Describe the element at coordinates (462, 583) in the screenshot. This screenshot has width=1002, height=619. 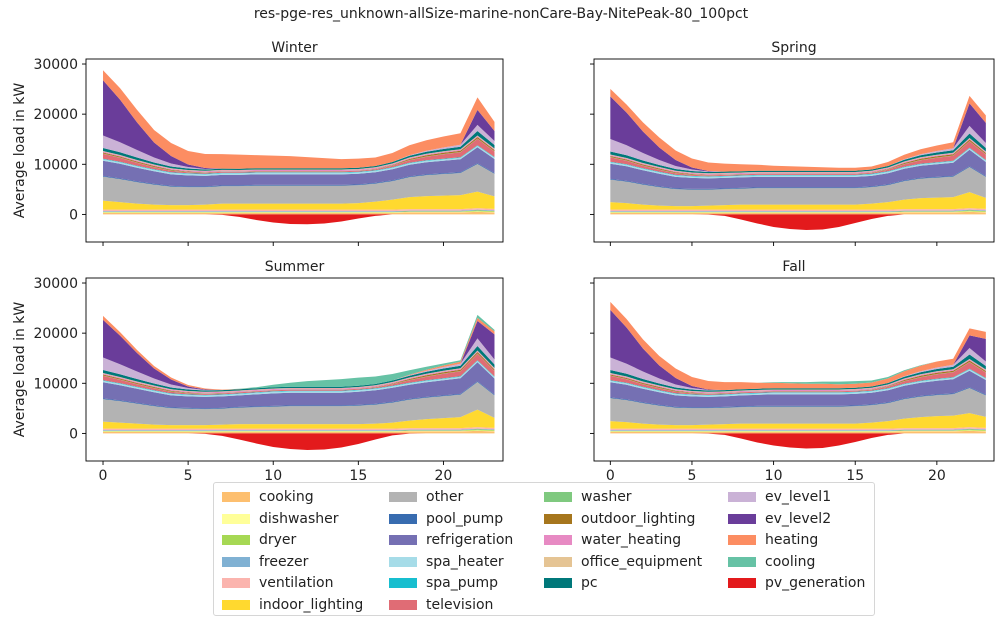
I see `legend-label: spa_pump` at that location.